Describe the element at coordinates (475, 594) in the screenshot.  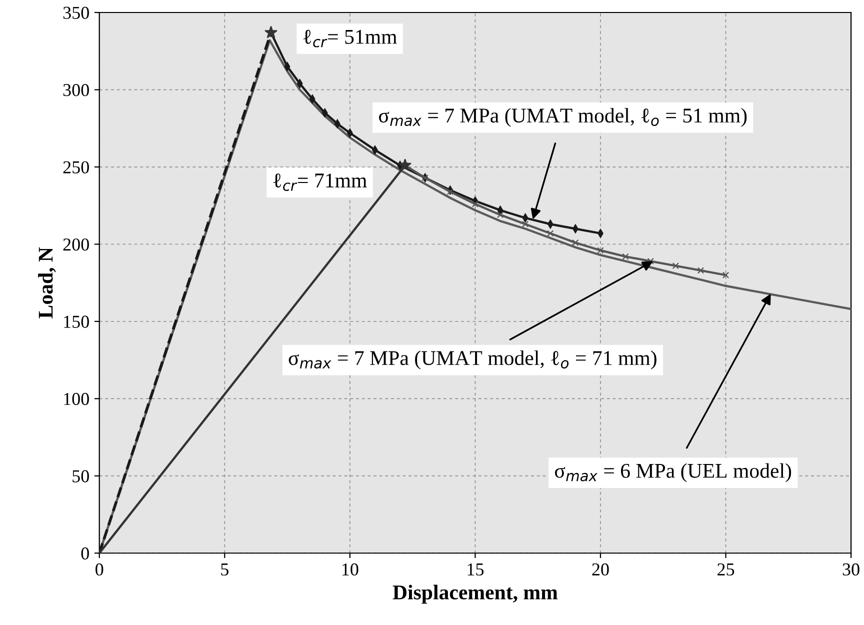
I see `x-axis-title: Displacement, mm` at that location.